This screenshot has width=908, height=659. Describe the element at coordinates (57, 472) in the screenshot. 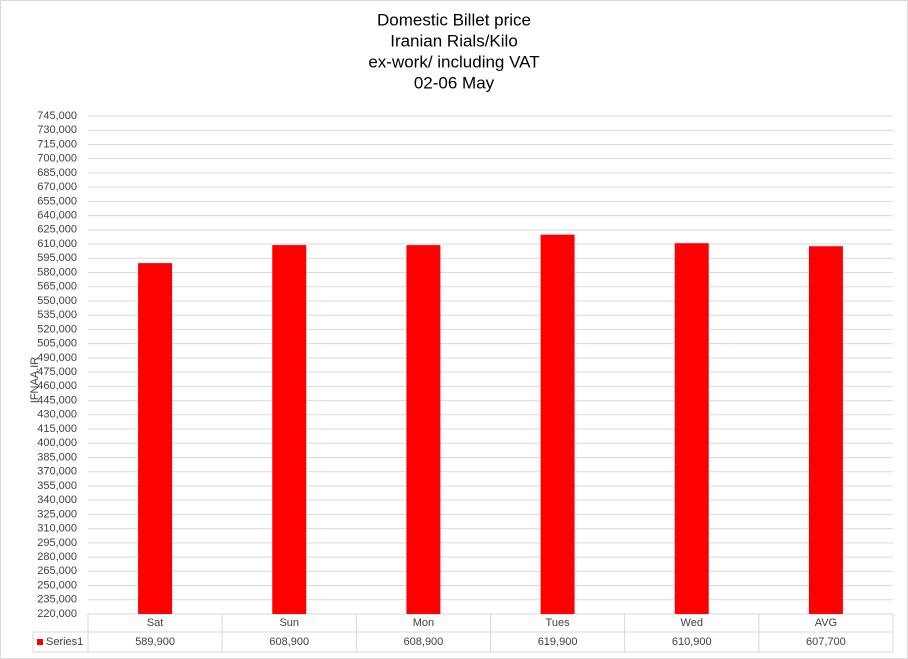

I see `y-tick-label: 370,000` at that location.